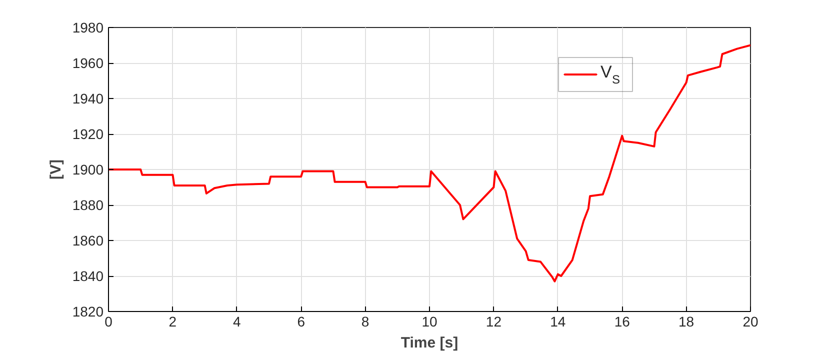 The image size is (830, 354). What do you see at coordinates (429, 343) in the screenshot?
I see `x-axis-title: Time [s]` at bounding box center [429, 343].